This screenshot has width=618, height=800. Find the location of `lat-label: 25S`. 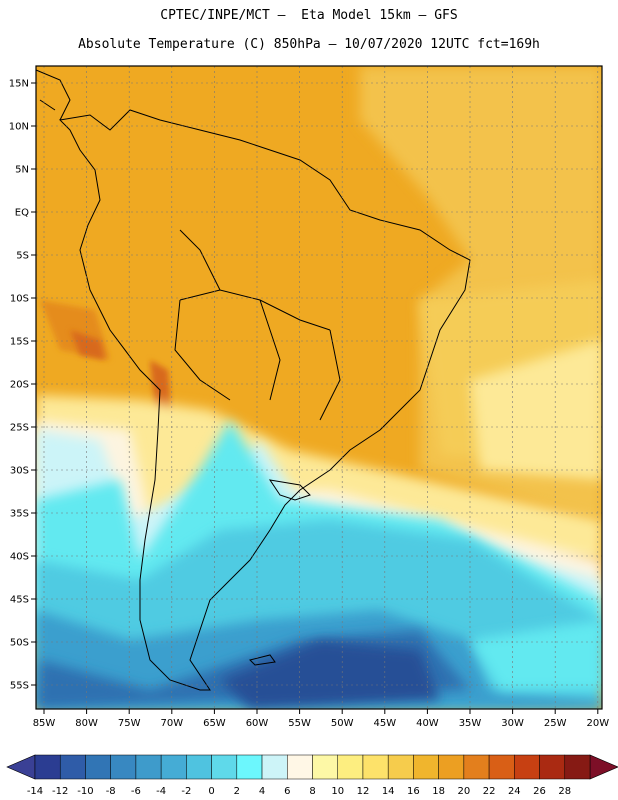

lat-label: 25S is located at coordinates (19, 428).